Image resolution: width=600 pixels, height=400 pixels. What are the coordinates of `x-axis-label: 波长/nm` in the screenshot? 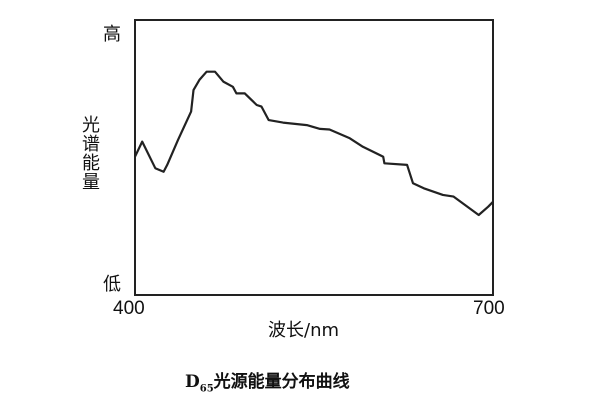 It's located at (304, 330).